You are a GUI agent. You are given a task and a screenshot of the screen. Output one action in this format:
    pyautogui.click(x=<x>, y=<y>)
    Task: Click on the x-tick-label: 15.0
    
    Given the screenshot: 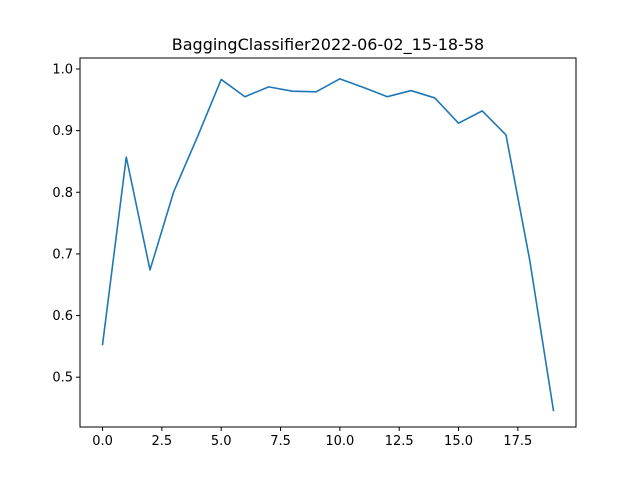 What is the action you would take?
    pyautogui.click(x=458, y=441)
    